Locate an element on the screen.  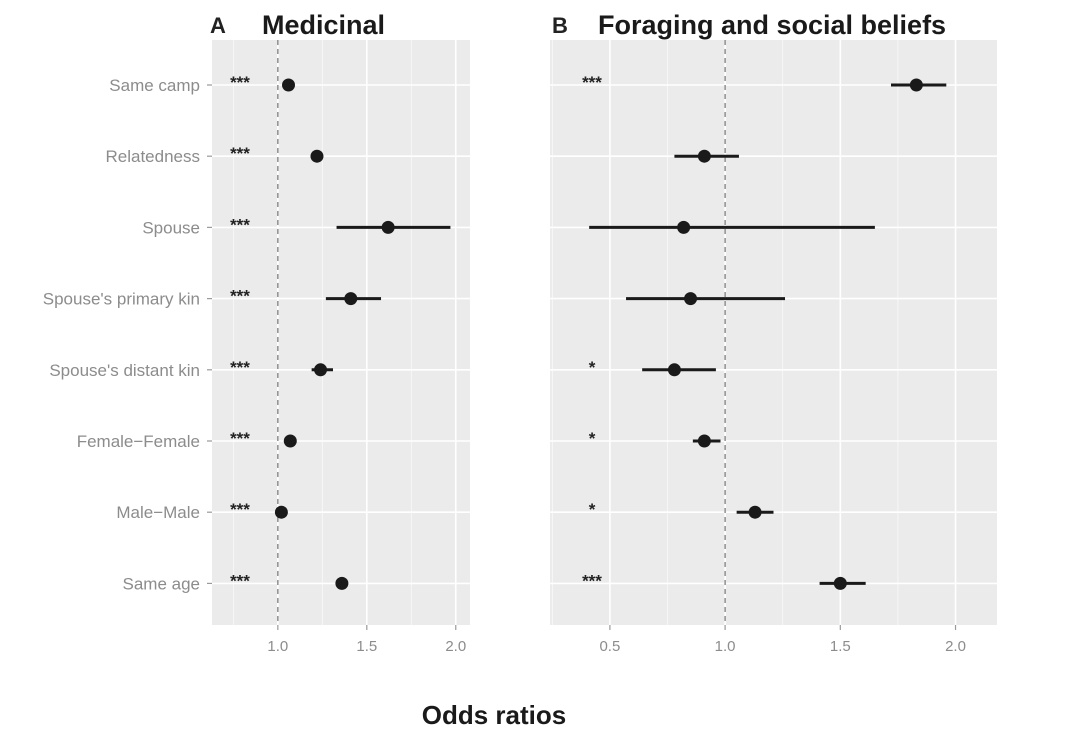
significance-spouse-s-primary-kin: *** is located at coordinates (240, 296).